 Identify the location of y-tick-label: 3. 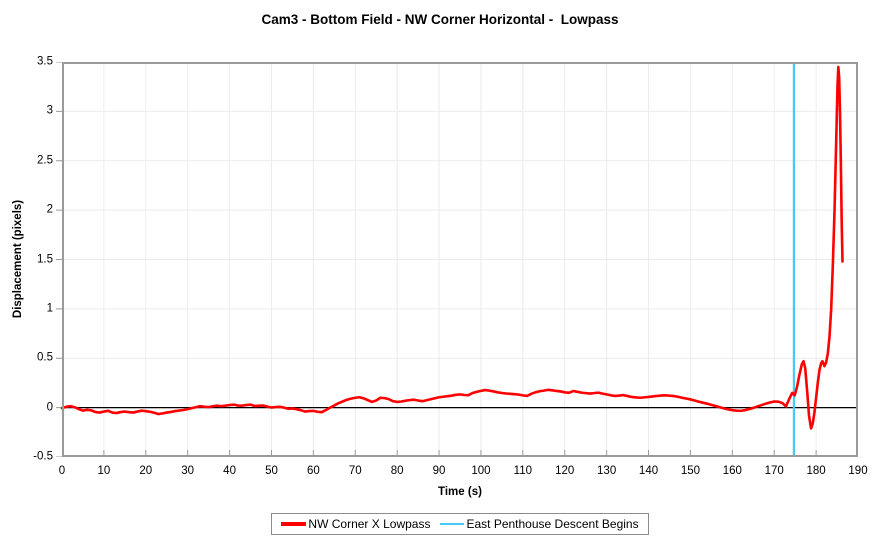
(49, 110).